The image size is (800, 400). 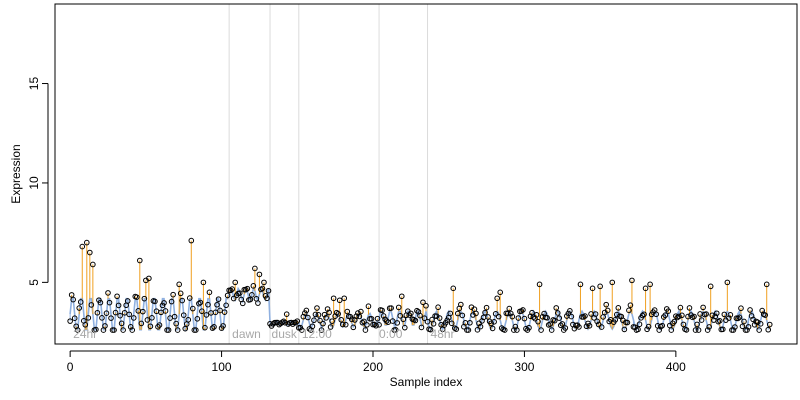 I want to click on y-tick-label-2: 15, so click(x=34, y=84).